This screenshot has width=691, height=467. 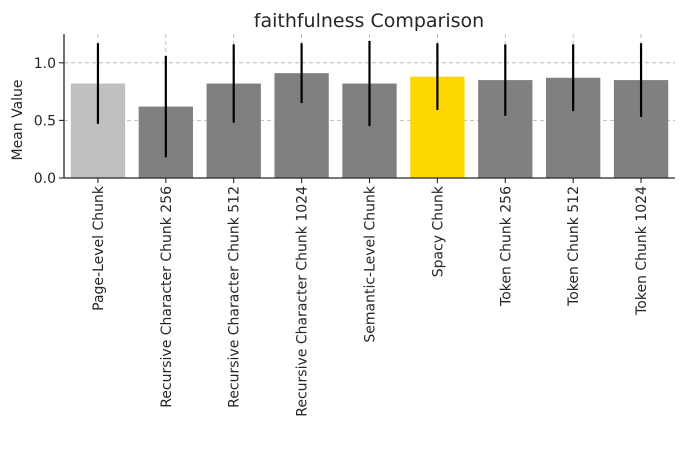 What do you see at coordinates (45, 64) in the screenshot?
I see `y-tick-label: 1.0` at bounding box center [45, 64].